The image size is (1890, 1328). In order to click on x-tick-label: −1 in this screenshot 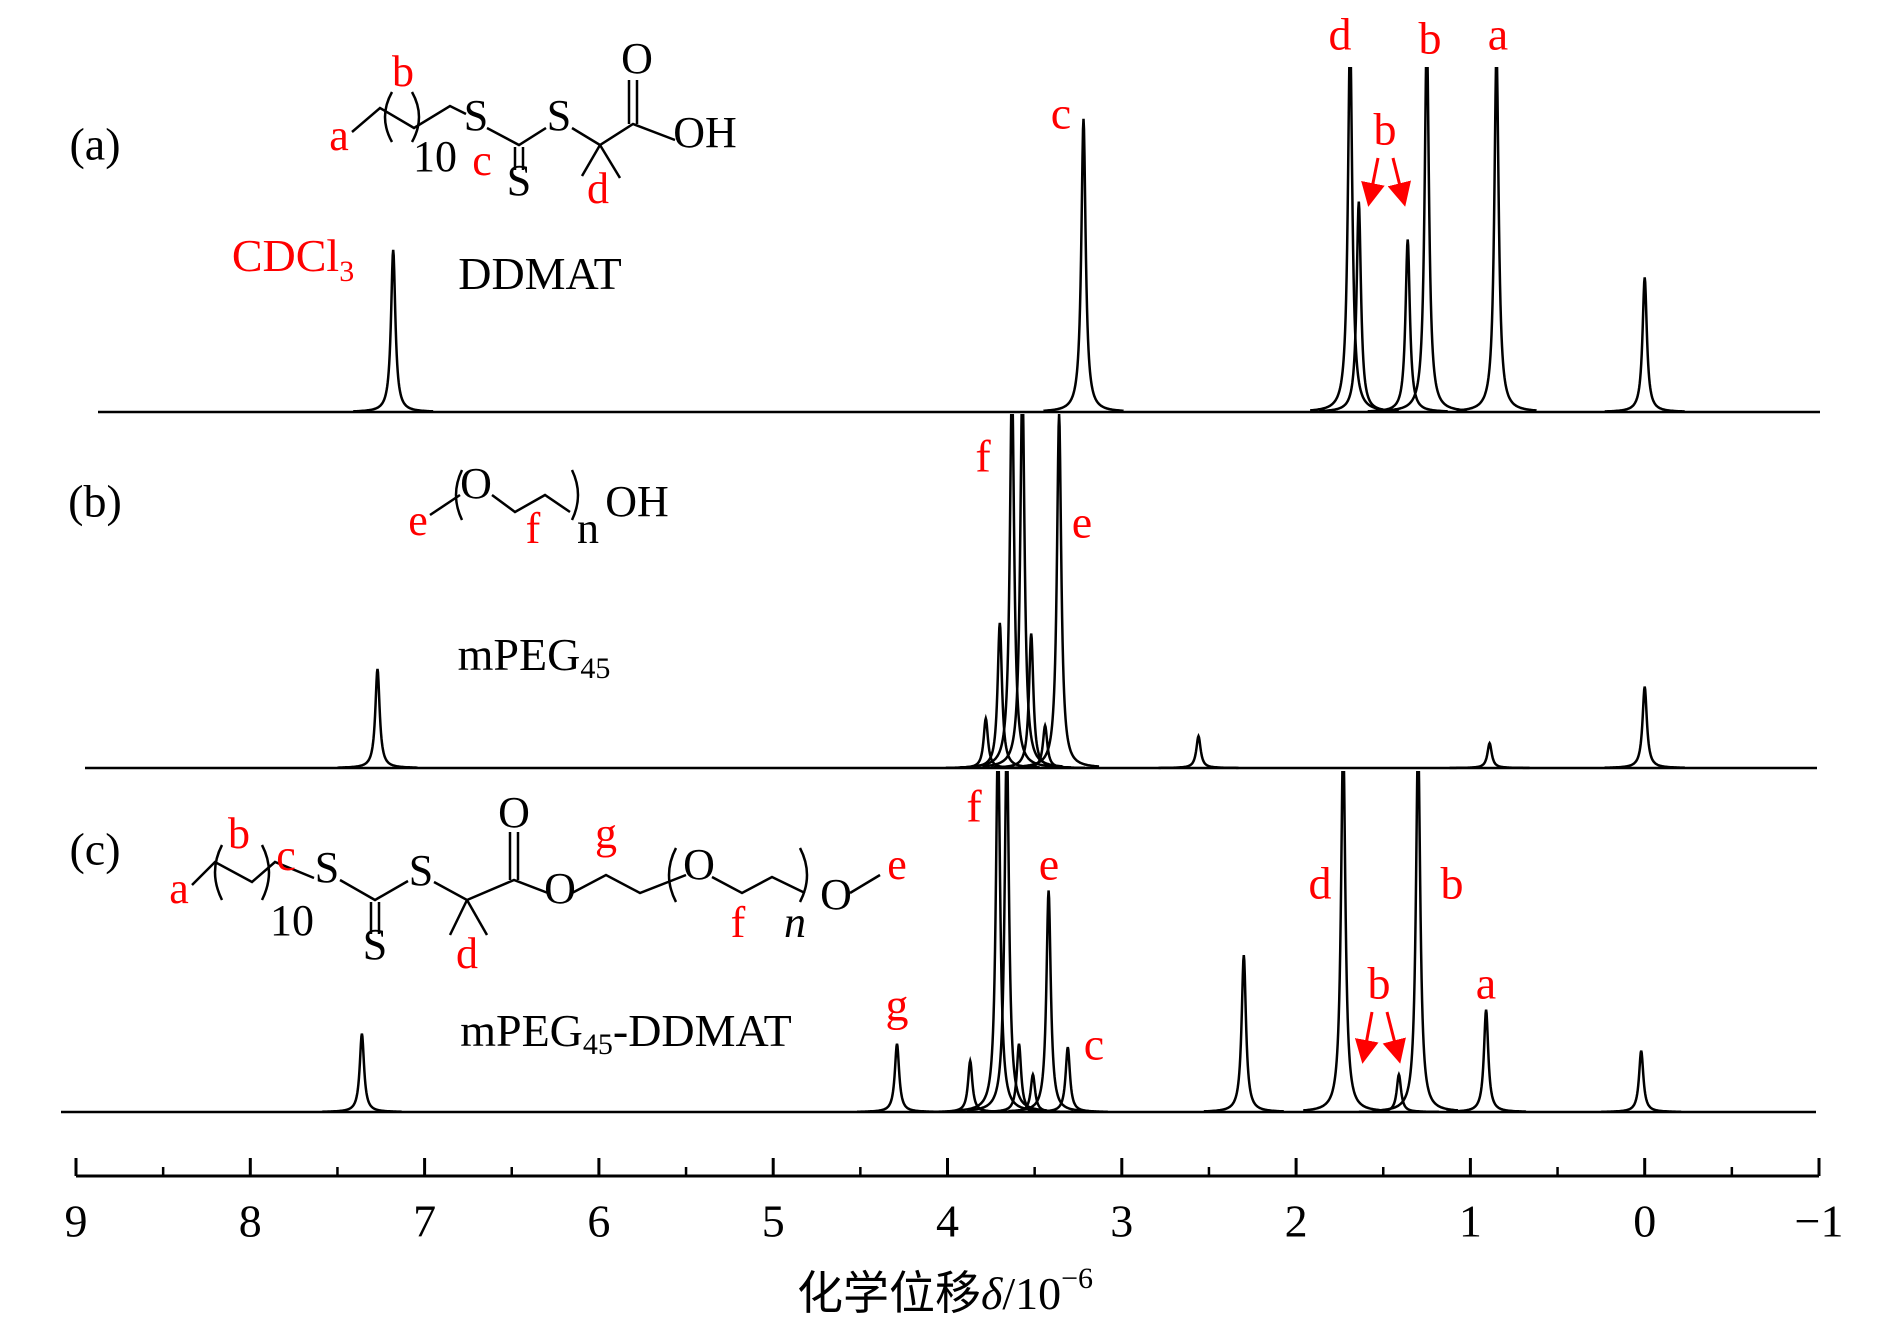, I will do `click(1819, 1221)`.